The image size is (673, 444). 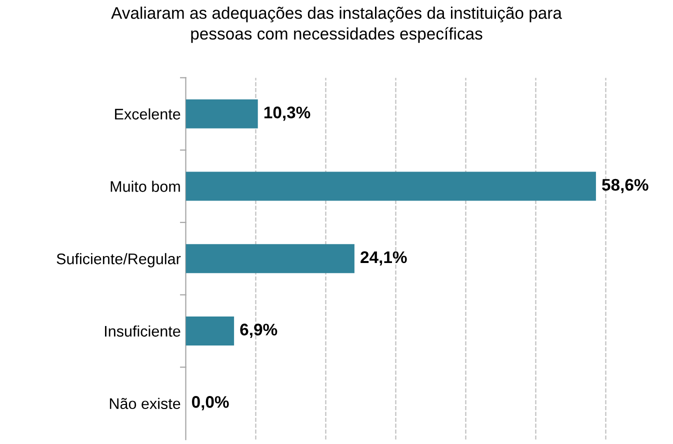 I want to click on data-label: 58,6%, so click(x=625, y=186).